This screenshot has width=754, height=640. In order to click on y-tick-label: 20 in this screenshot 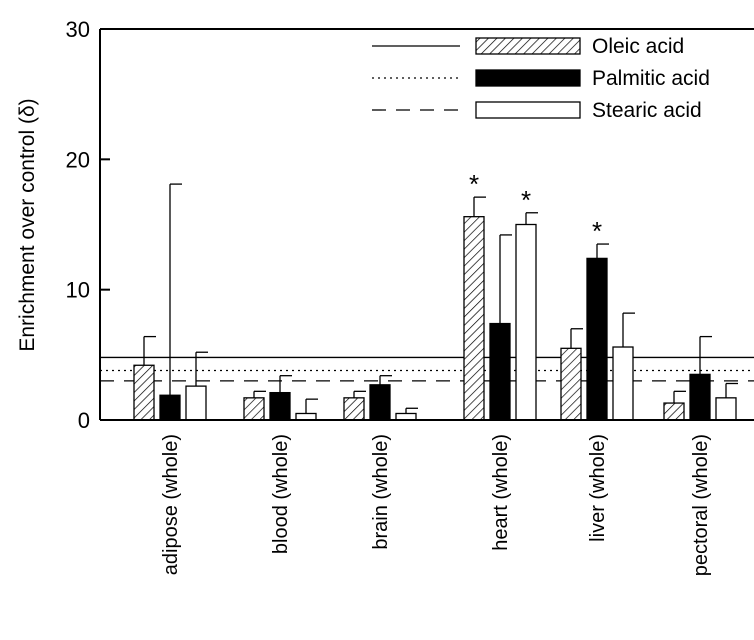, I will do `click(78, 159)`.